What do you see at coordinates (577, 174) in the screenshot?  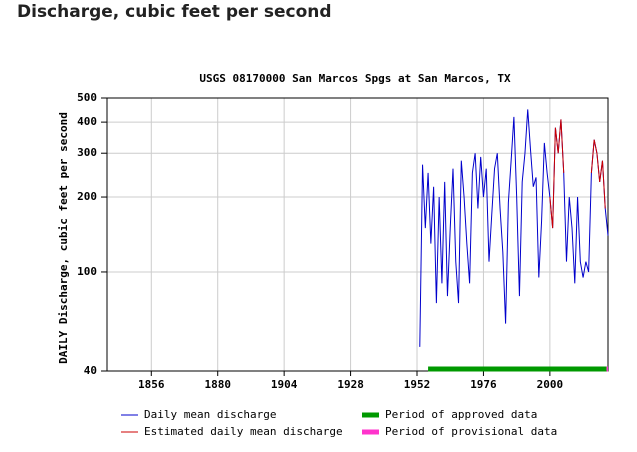 I see `data-line` at bounding box center [577, 174].